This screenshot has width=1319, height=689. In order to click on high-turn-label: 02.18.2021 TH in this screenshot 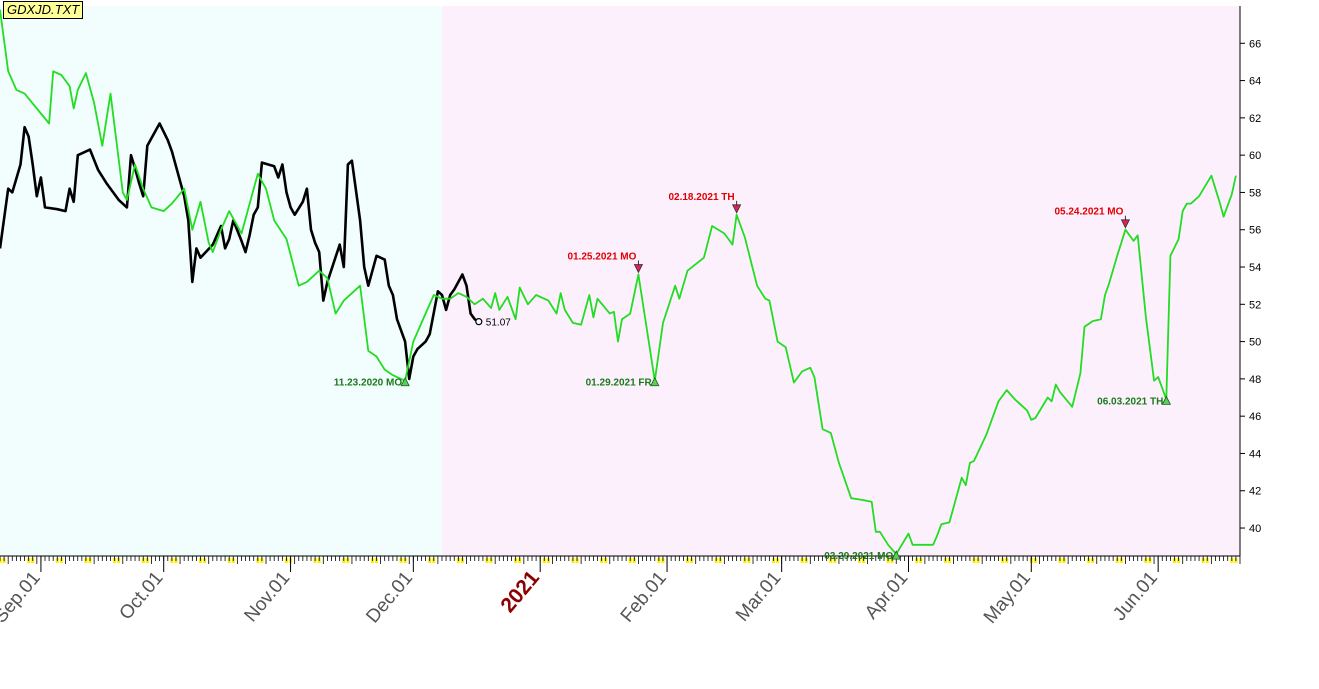, I will do `click(701, 197)`.